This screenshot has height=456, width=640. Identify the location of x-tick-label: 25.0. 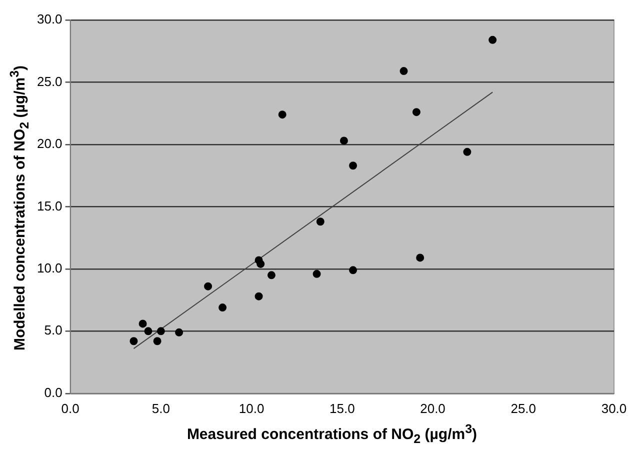
(523, 408).